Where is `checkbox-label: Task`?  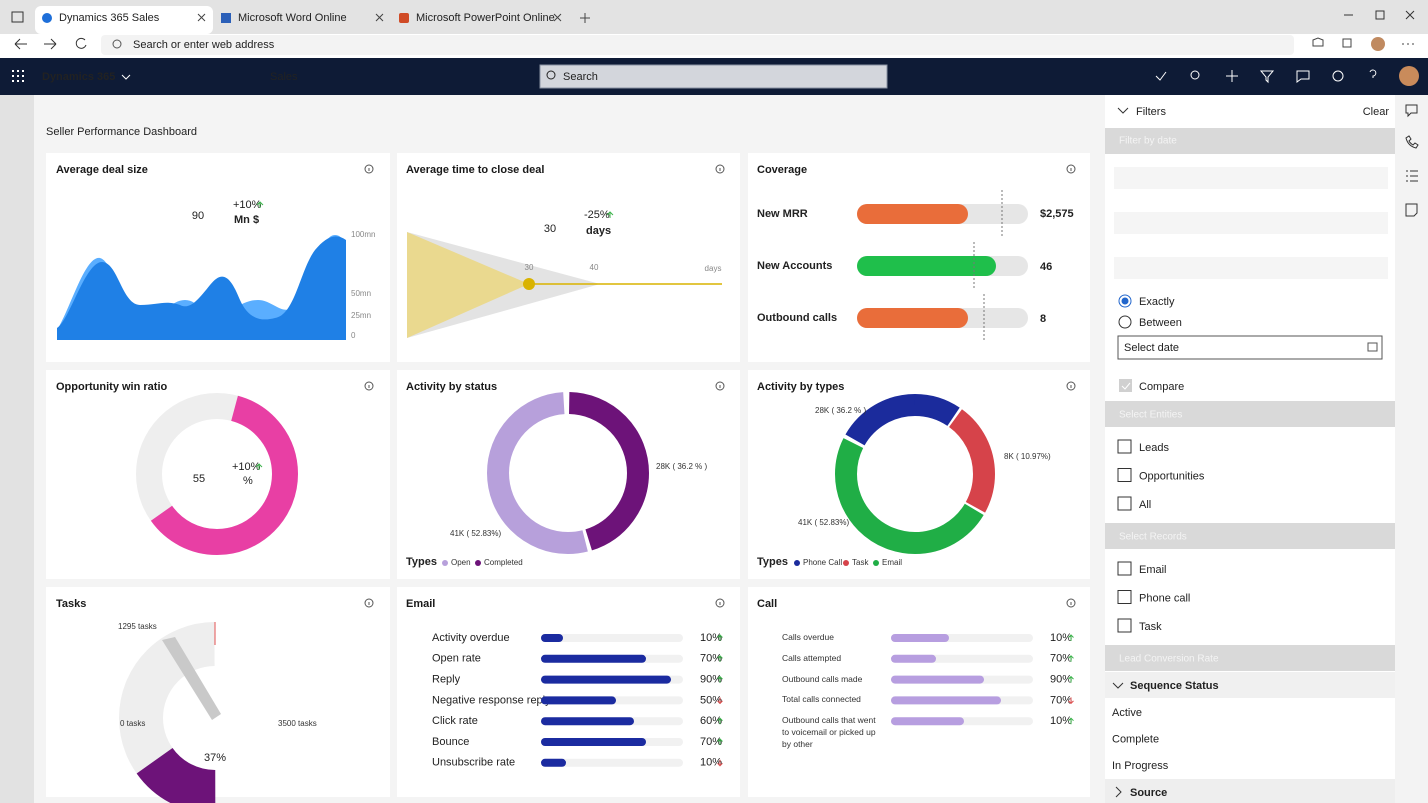
checkbox-label: Task is located at coordinates (1150, 627).